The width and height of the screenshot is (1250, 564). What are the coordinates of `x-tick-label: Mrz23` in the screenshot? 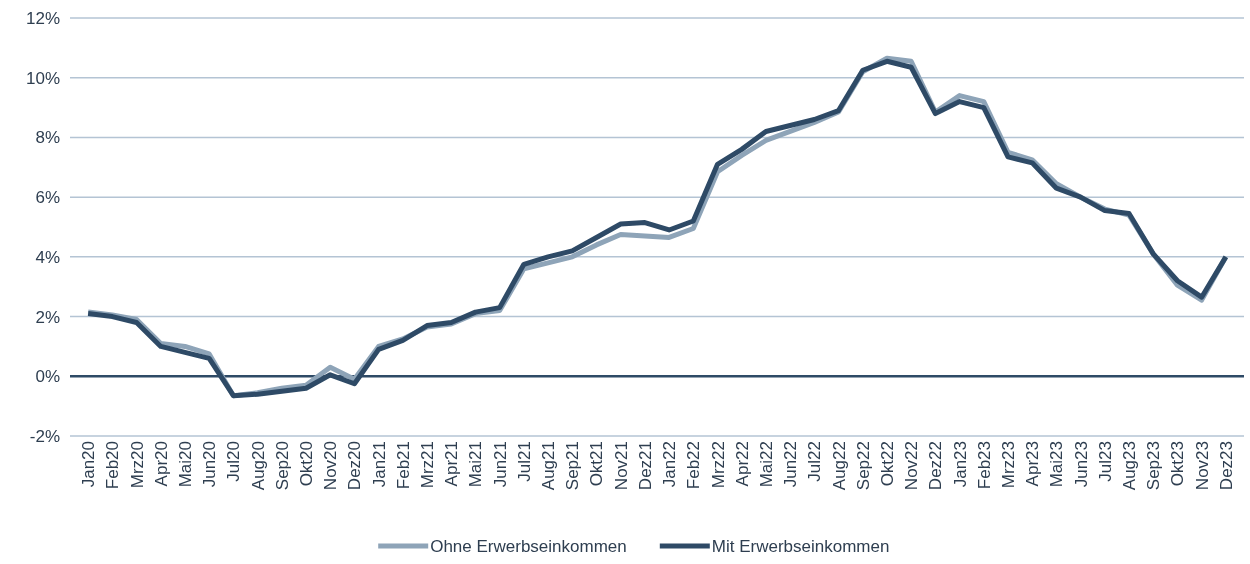 It's located at (1008, 465).